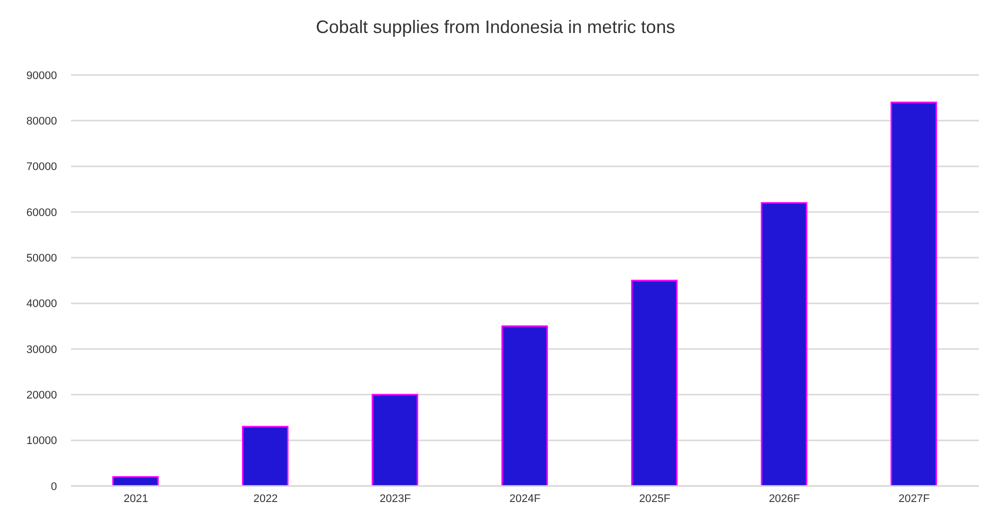 This screenshot has width=989, height=509. What do you see at coordinates (53, 486) in the screenshot?
I see `y-tick-label: 0` at bounding box center [53, 486].